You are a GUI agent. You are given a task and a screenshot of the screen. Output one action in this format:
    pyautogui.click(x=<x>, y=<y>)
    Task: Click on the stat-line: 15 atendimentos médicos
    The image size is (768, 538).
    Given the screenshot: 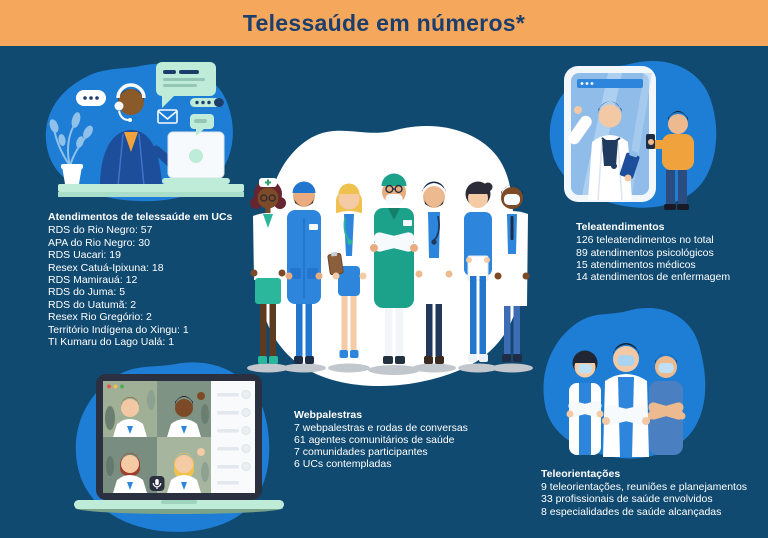 What is the action you would take?
    pyautogui.click(x=636, y=264)
    